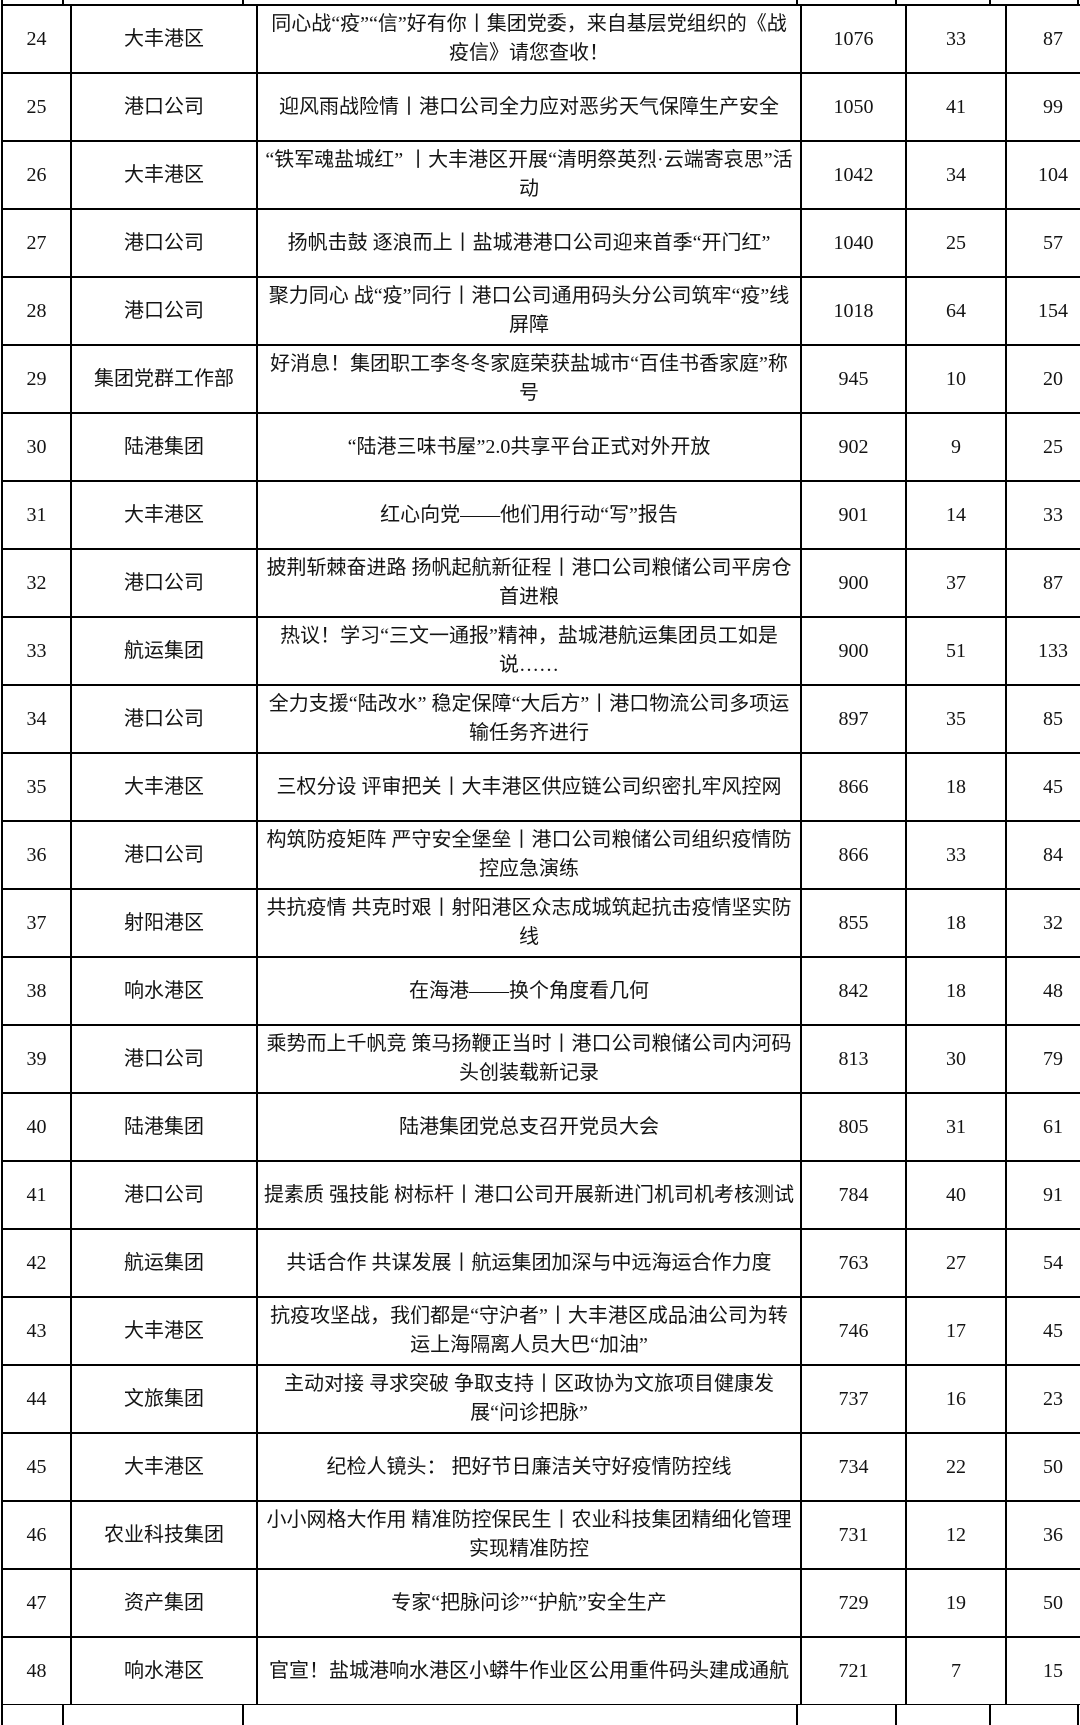  Describe the element at coordinates (36, 1467) in the screenshot. I see `cell-rank: 45` at that location.